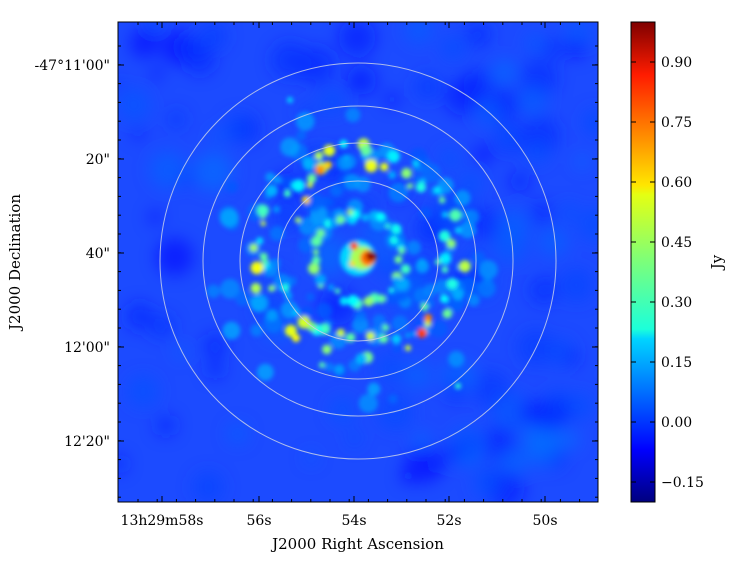 This screenshot has height=563, width=734. Describe the element at coordinates (87, 442) in the screenshot. I see `y-tick-label: 12'20"` at that location.